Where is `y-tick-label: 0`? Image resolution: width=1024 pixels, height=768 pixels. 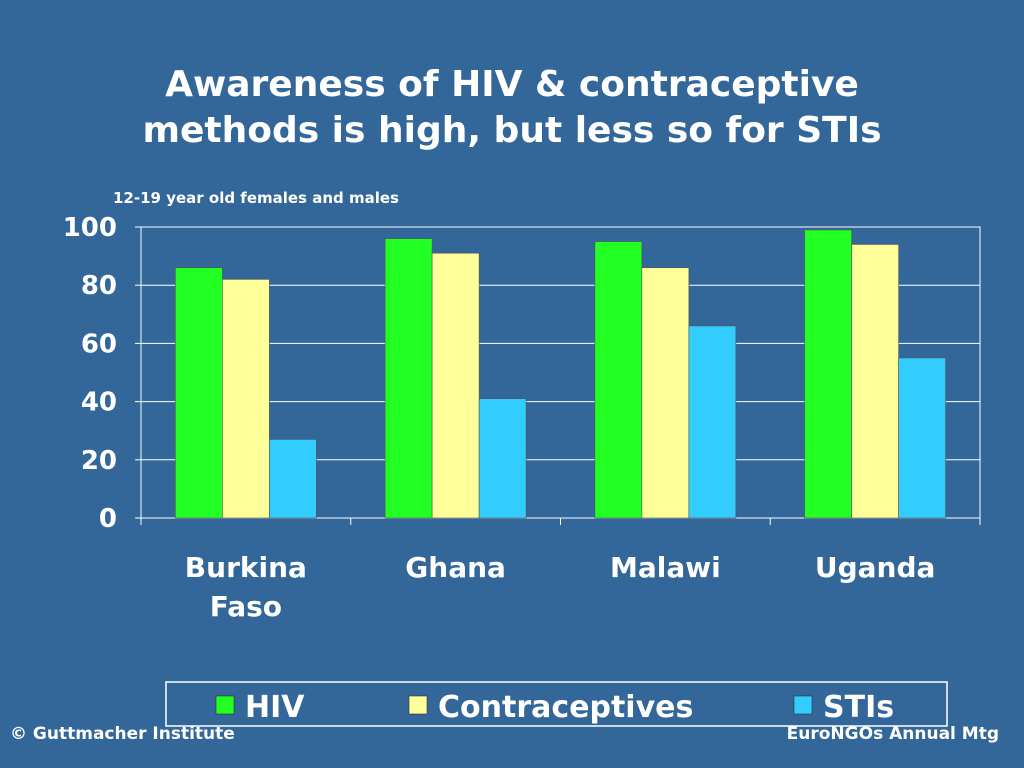
y-tick-label: 0 is located at coordinates (108, 519).